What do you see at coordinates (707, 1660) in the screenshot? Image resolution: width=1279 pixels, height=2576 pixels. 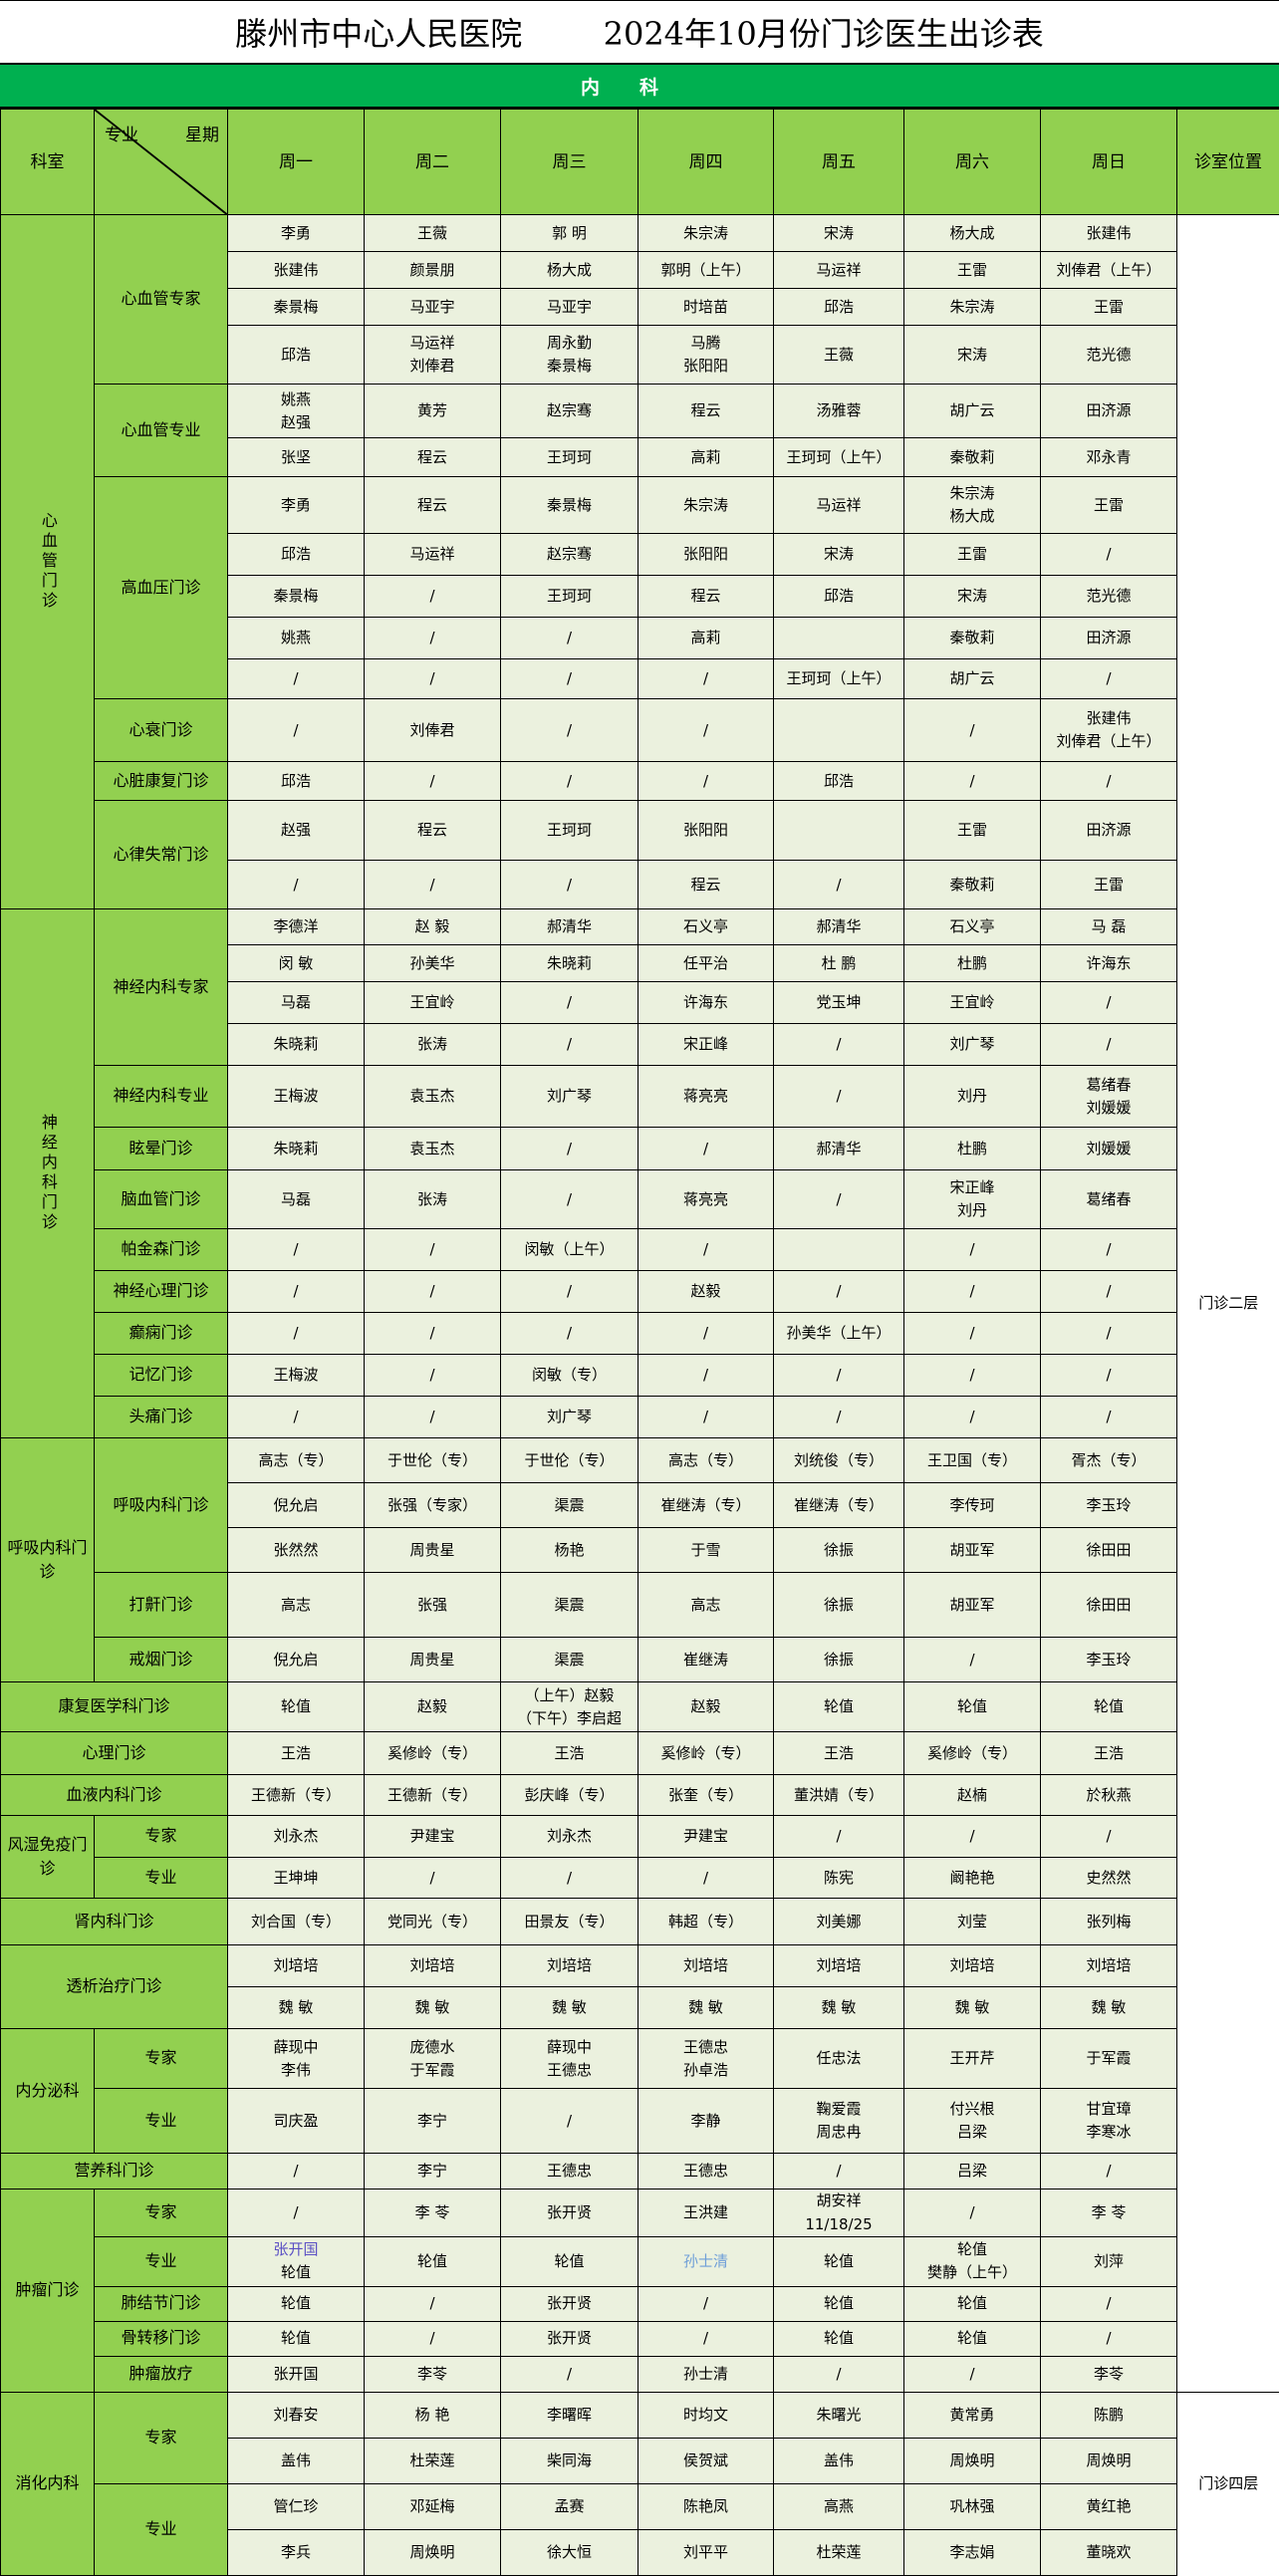 I see `schedule-cell: 崔继涛` at bounding box center [707, 1660].